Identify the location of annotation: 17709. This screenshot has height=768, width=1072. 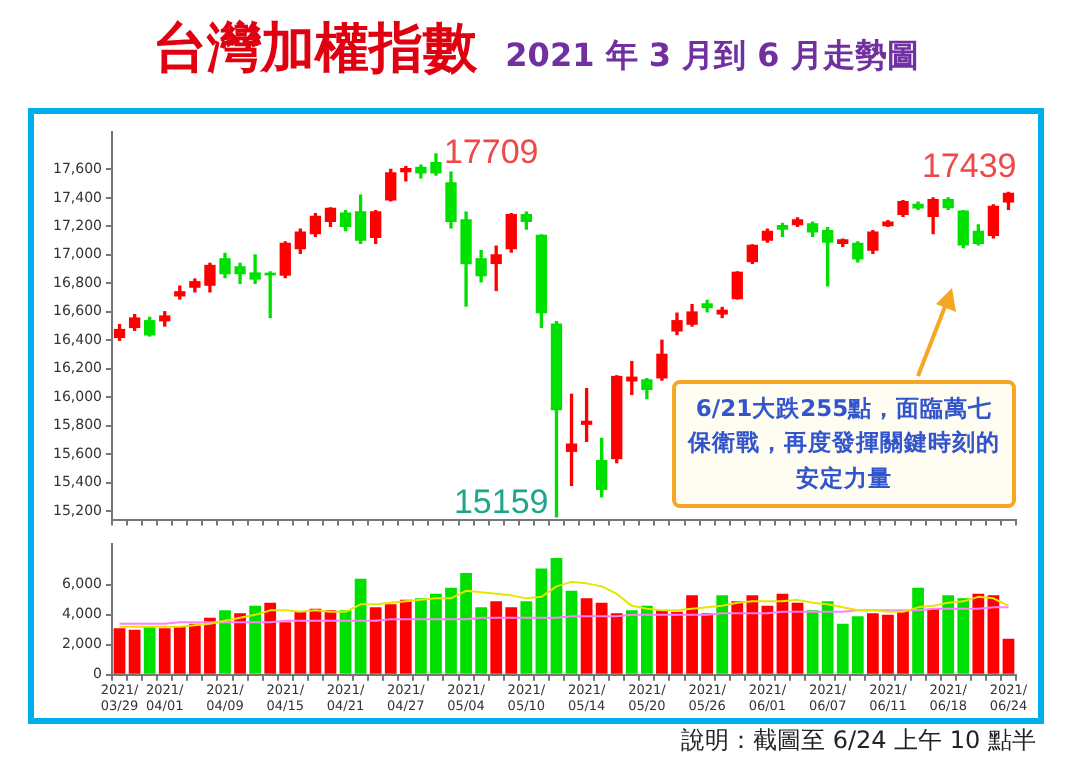
(491, 152).